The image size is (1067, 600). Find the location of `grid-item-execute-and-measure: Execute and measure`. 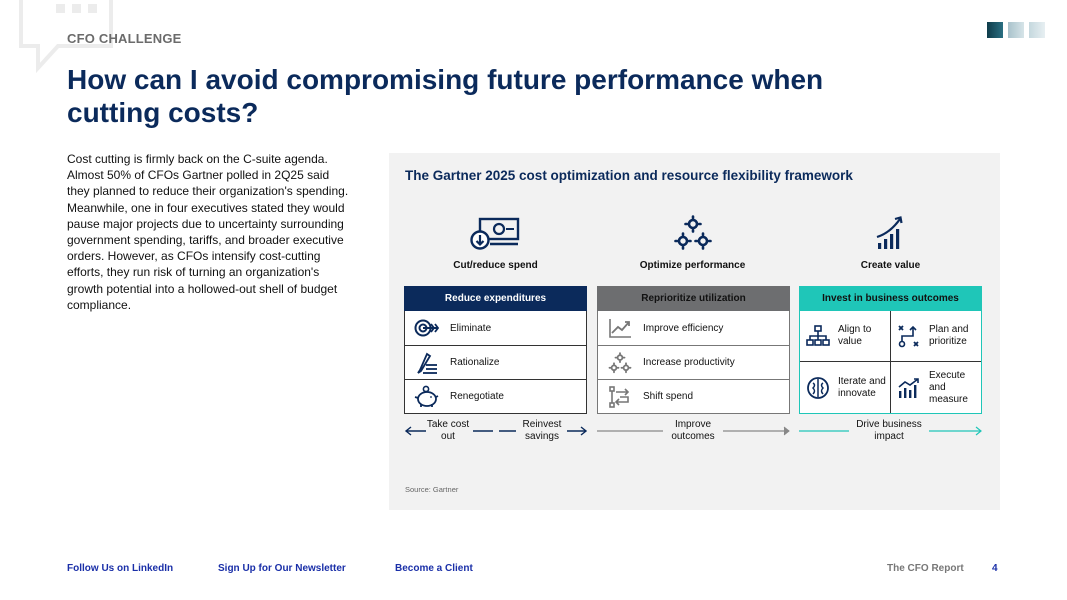

grid-item-execute-and-measure: Execute and measure is located at coordinates (936, 387).